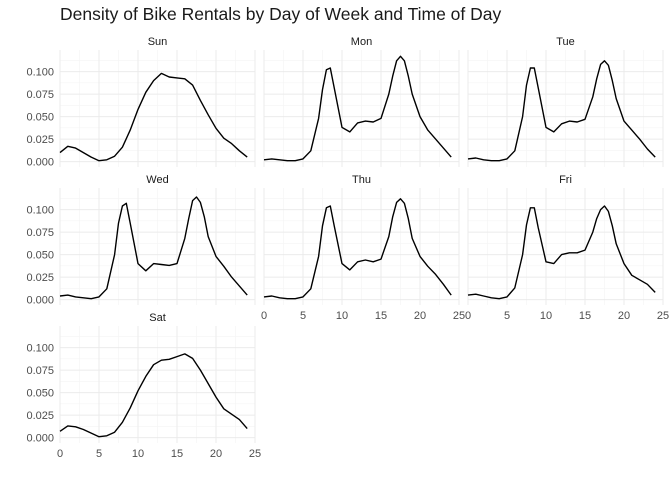 Image resolution: width=672 pixels, height=485 pixels. Describe the element at coordinates (357, 249) in the screenshot. I see `density-line-thu` at that location.